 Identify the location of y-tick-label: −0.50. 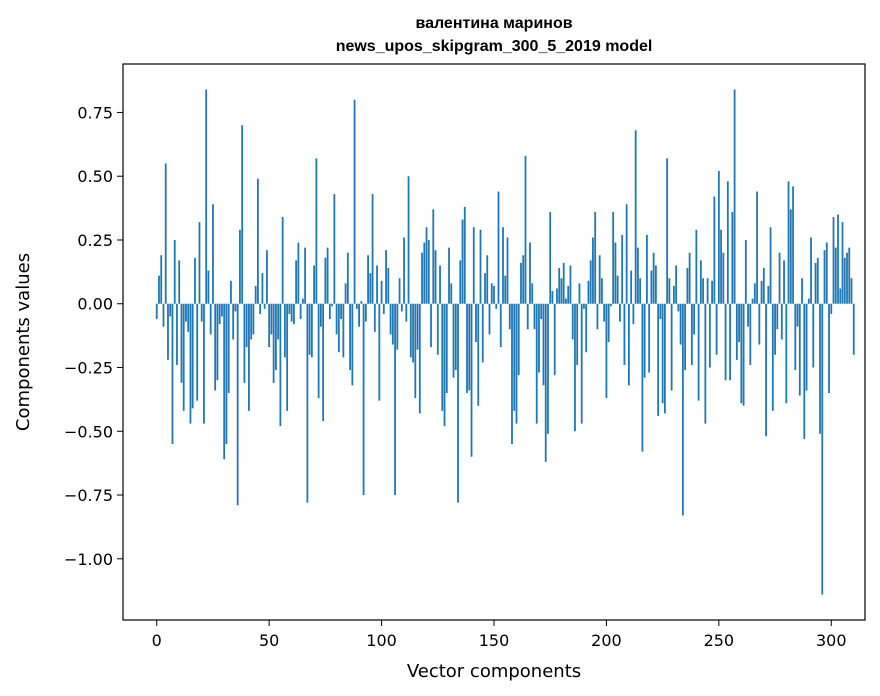
(88, 431).